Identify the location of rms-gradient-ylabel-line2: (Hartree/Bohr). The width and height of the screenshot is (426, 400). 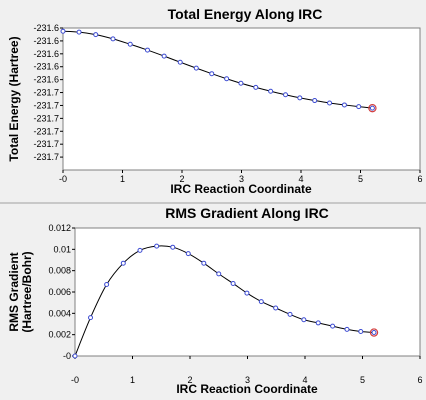
(27, 291).